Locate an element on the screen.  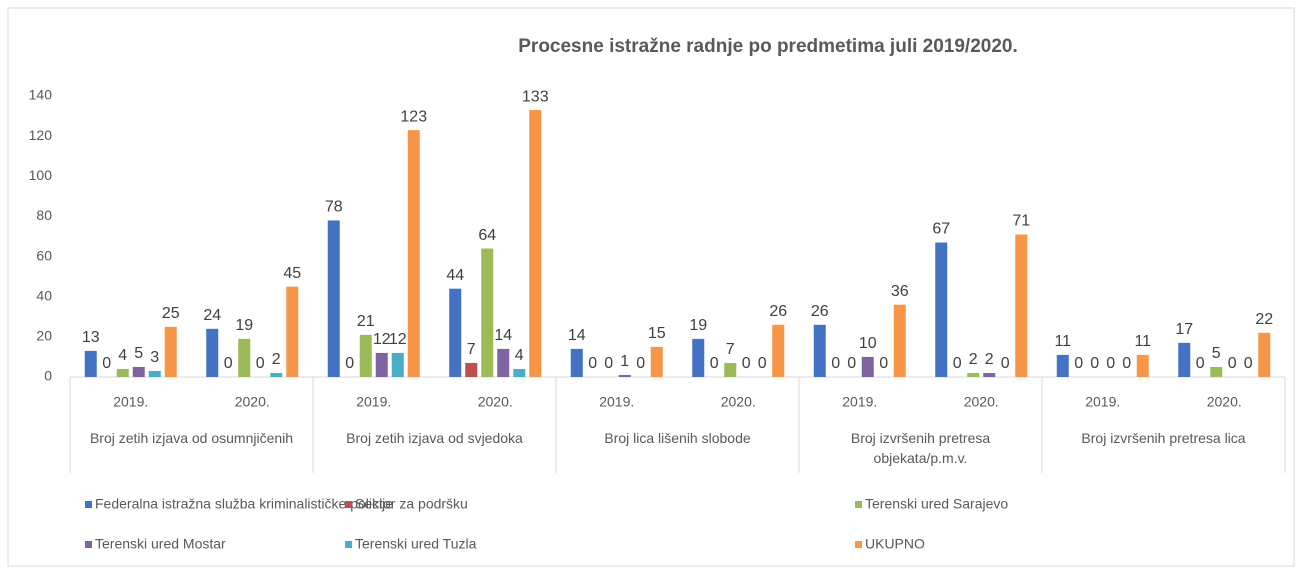
y-tick-label: 120 is located at coordinates (41, 135).